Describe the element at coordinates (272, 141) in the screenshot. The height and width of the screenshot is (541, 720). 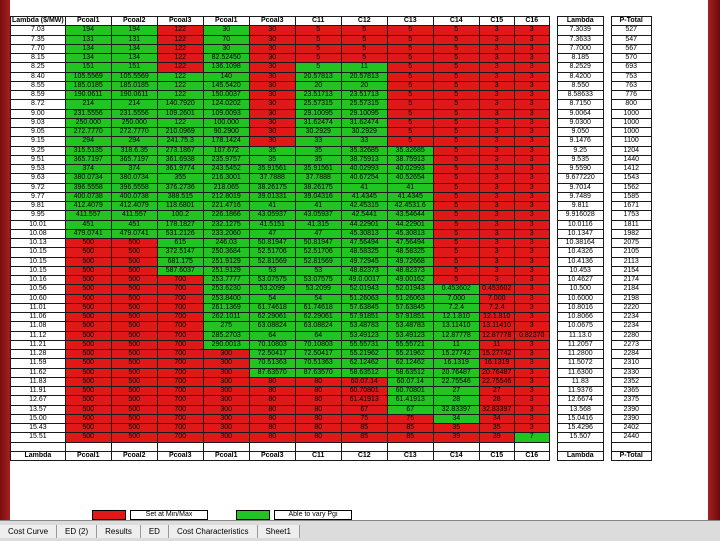
I see `table-cell: 30` at that location.